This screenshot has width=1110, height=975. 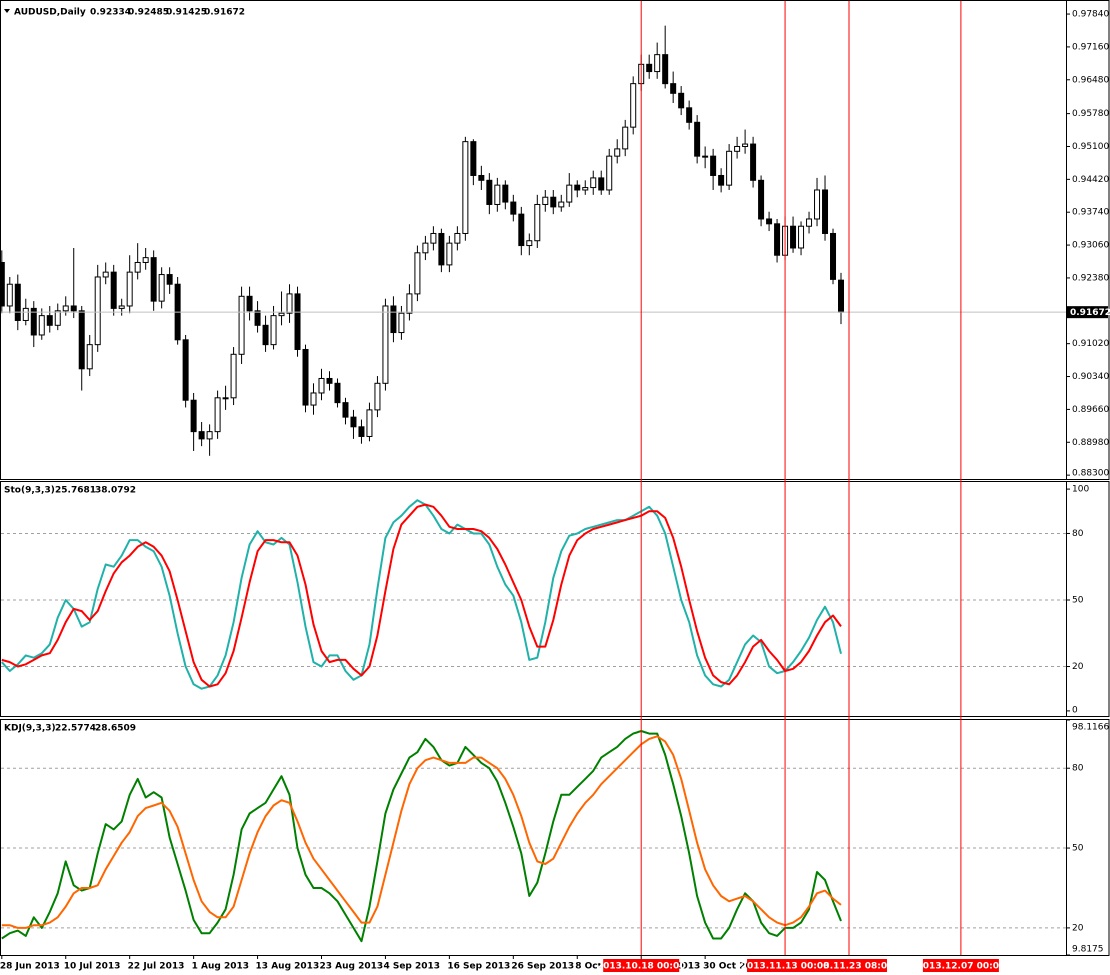 What do you see at coordinates (478, 967) in the screenshot?
I see `x-tick-label: 16 Sep 2013` at bounding box center [478, 967].